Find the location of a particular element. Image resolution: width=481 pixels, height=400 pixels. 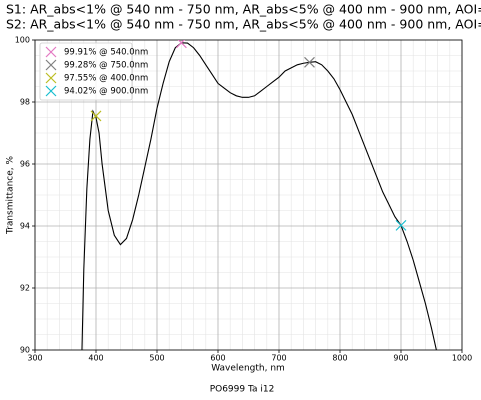

y-axis-label: Transmittance, % is located at coordinates (11, 196).